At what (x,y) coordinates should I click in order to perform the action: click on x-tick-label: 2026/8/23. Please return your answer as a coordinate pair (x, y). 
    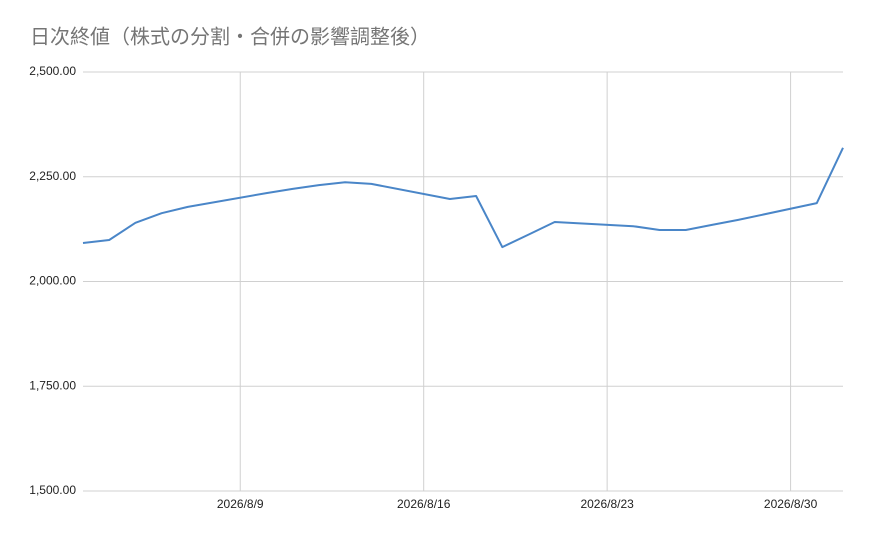
    Looking at the image, I should click on (607, 504).